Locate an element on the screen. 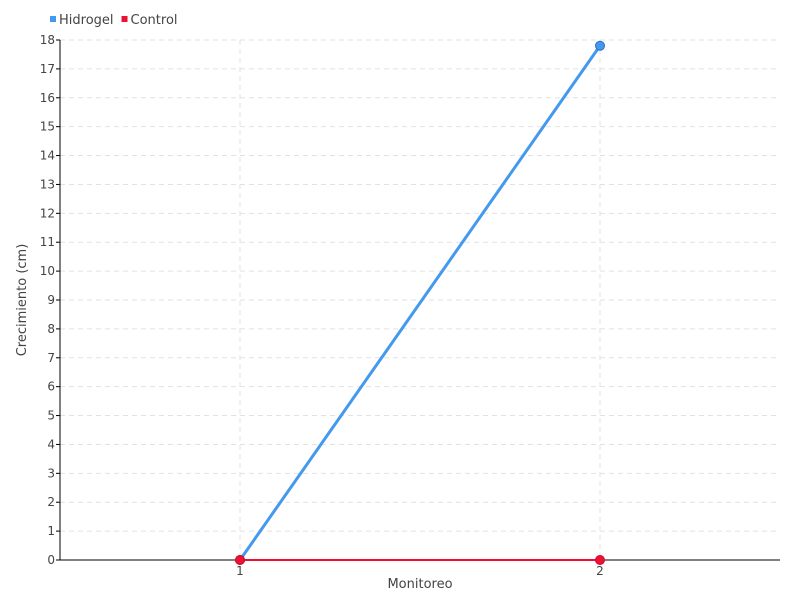 The image size is (800, 604). y-tick-label: 16 is located at coordinates (47, 98).